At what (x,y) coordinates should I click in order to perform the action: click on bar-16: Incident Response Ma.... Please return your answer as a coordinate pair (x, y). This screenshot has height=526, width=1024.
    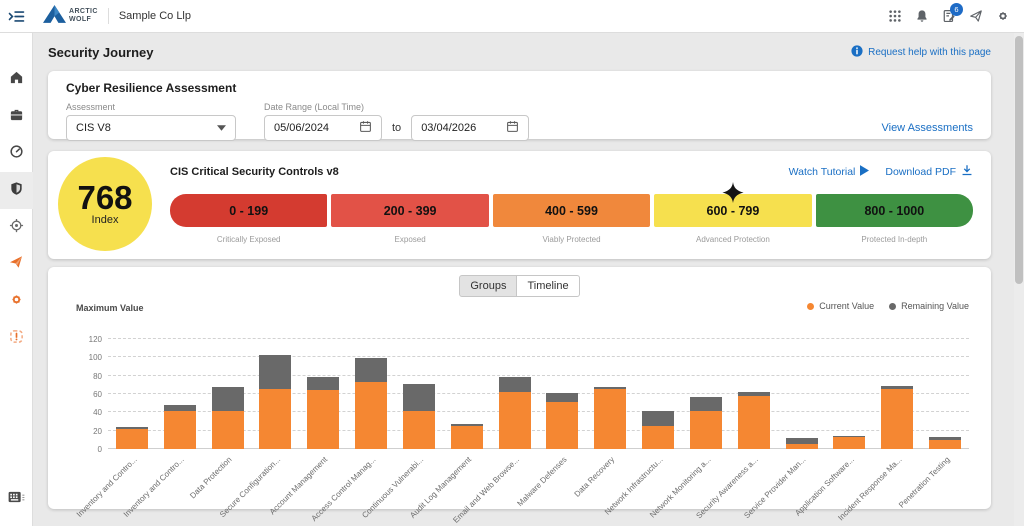
    Looking at the image, I should click on (878, 430).